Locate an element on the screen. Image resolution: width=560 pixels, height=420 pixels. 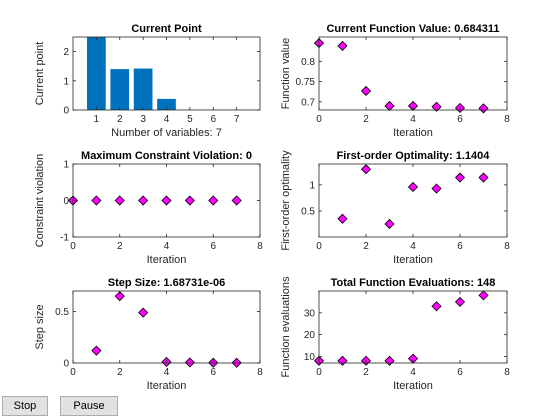
function-evaluations-ytick-label: 30 is located at coordinates (310, 313).